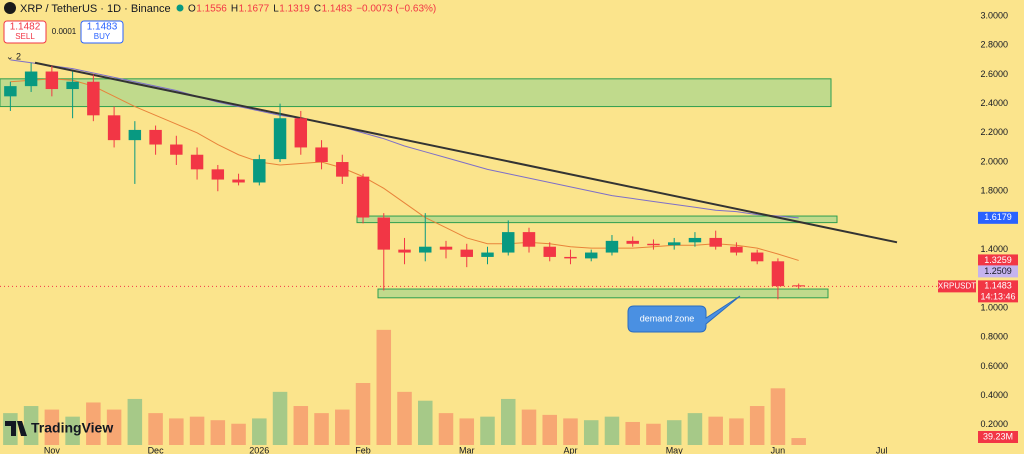  Describe the element at coordinates (211, 9) in the screenshot. I see `ohlc-value: 1.1556` at that location.